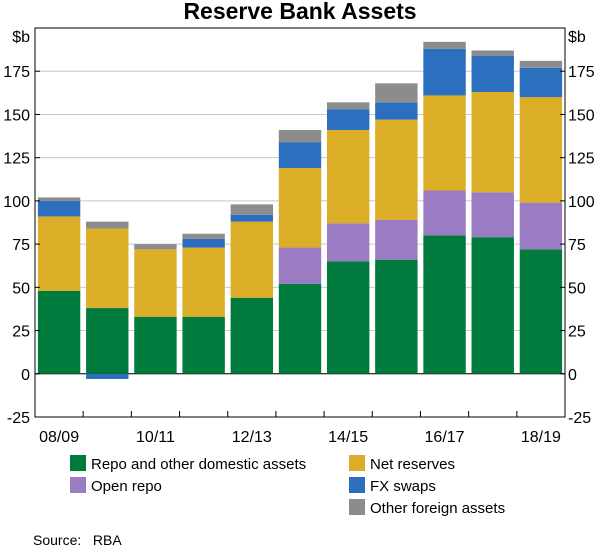  What do you see at coordinates (16, 72) in the screenshot?
I see `y-tick-label-left: 175` at bounding box center [16, 72].